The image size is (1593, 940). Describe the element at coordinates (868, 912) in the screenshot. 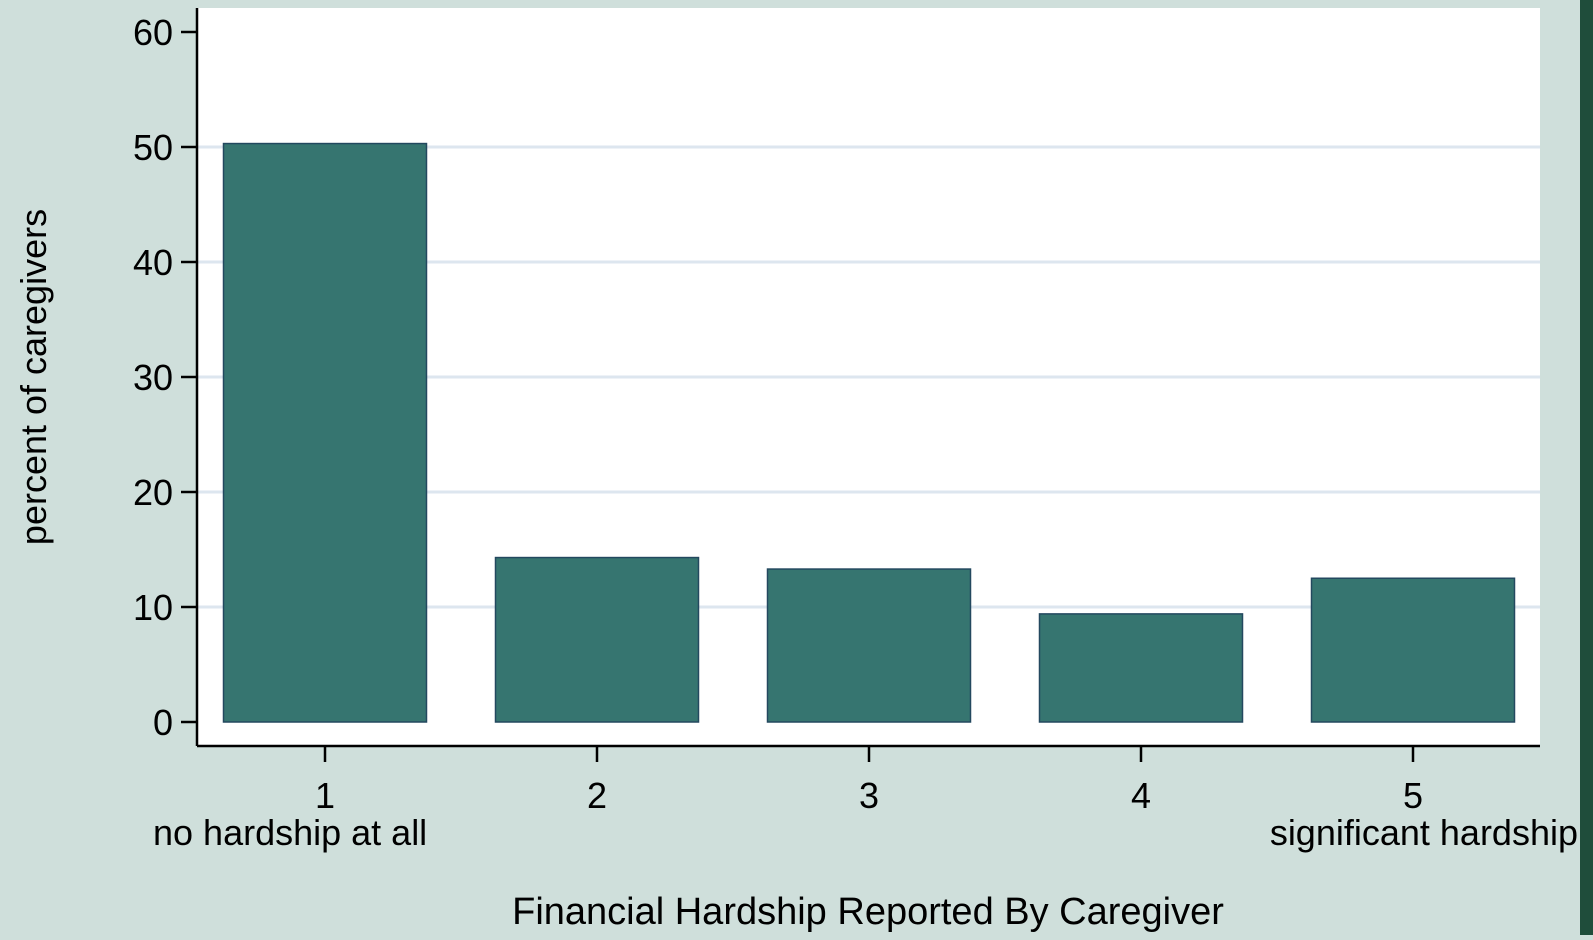

I see `x-axis-title: Financial Hardship Reported By Caregiver` at that location.